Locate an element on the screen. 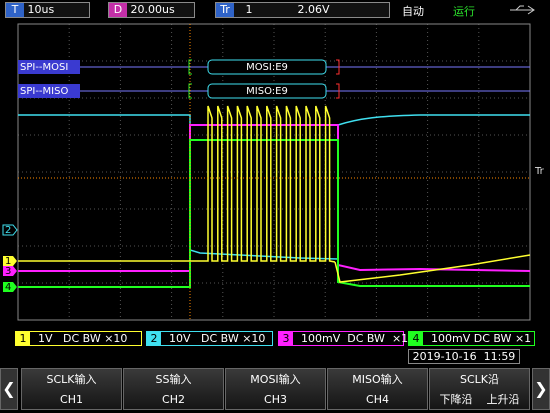 This screenshot has height=413, width=550. menu-title: SS输入 is located at coordinates (173, 379).